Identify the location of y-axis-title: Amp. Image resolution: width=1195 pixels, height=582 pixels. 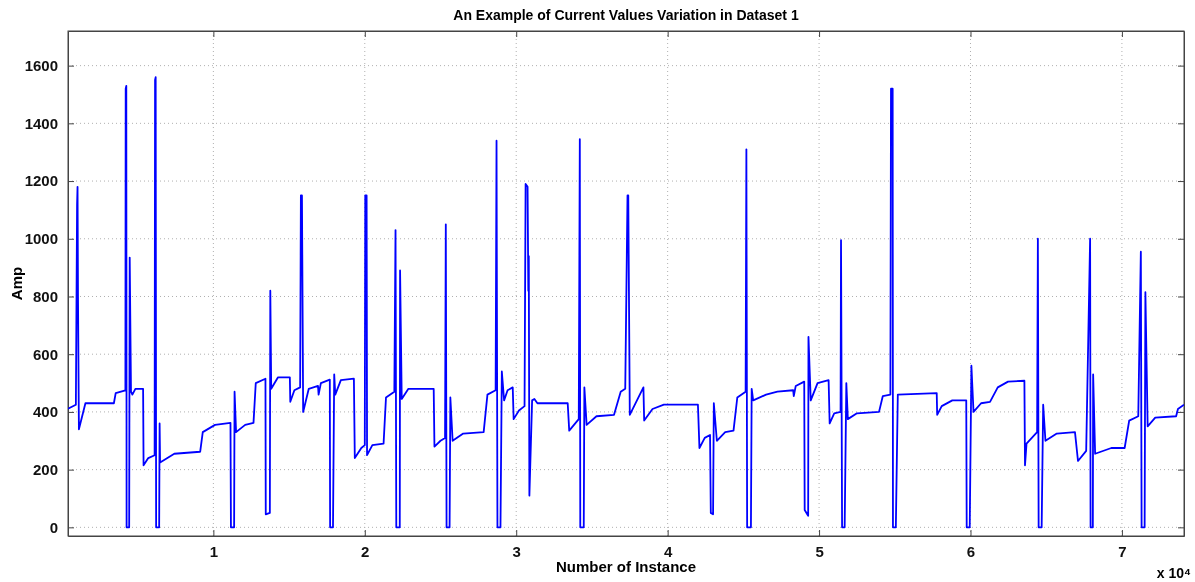
(16, 283).